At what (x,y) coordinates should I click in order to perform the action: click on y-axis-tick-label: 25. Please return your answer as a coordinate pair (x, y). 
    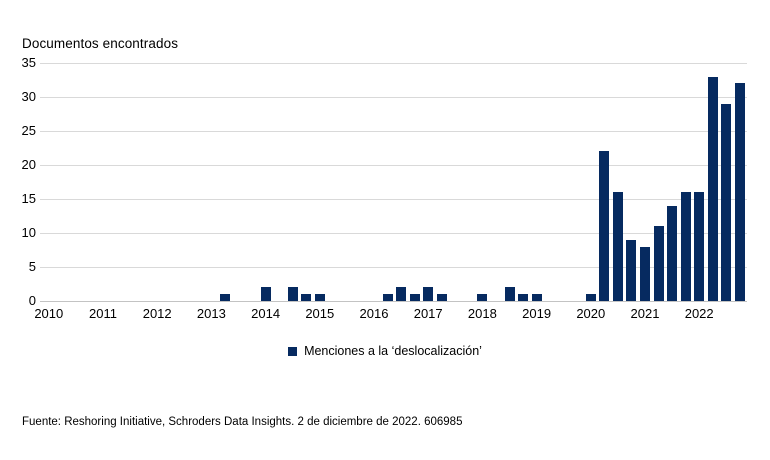
    Looking at the image, I should click on (28, 130).